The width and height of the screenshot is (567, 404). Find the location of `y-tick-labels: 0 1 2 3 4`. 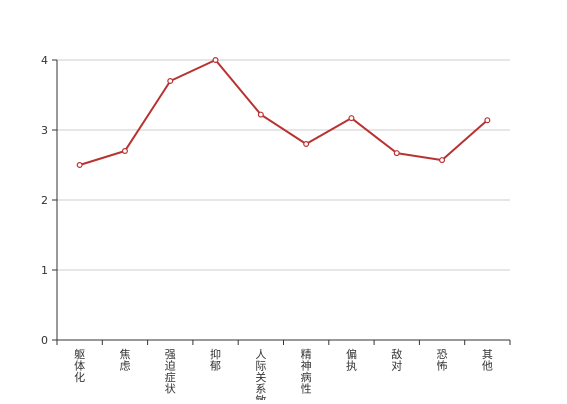

y-tick-labels: 0 1 2 3 4 is located at coordinates (44, 200).